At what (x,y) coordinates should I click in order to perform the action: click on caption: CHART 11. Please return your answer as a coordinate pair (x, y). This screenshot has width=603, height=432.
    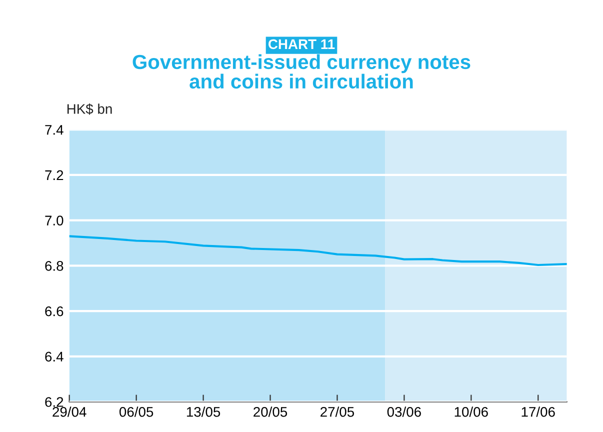
    Looking at the image, I should click on (301, 44).